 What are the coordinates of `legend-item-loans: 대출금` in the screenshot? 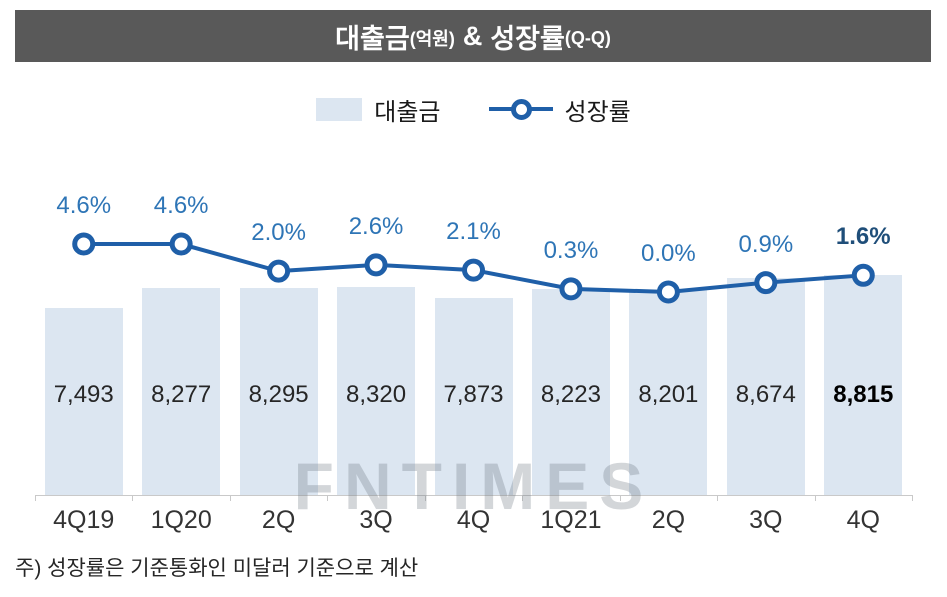 It's located at (378, 109).